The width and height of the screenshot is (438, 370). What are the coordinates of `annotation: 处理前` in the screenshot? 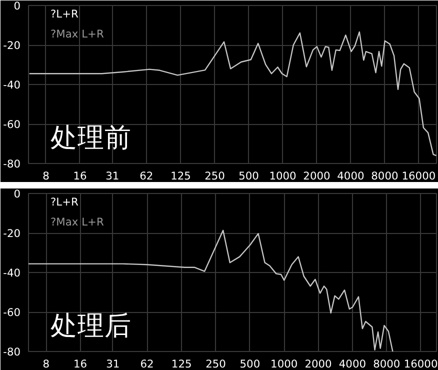 It's located at (91, 138).